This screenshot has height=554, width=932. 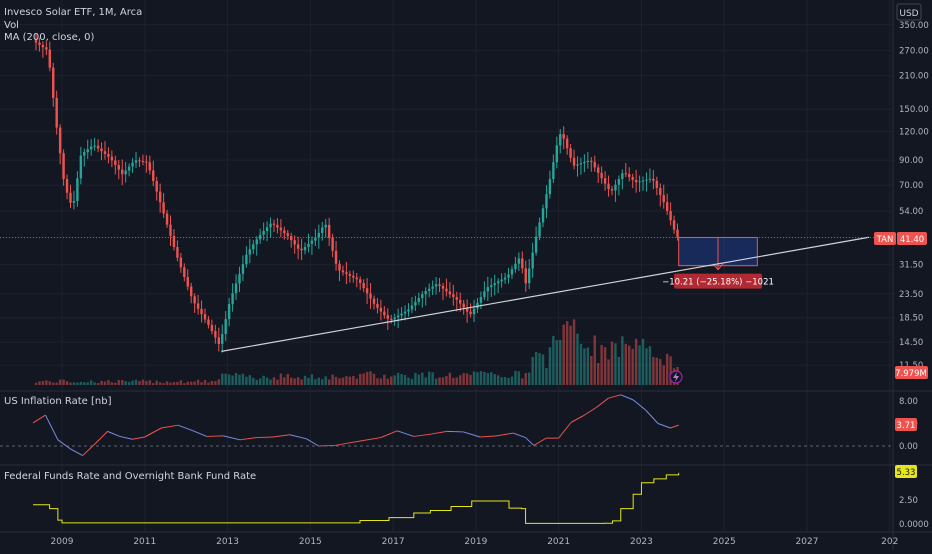 What do you see at coordinates (545, 294) in the screenshot?
I see `trendline` at bounding box center [545, 294].